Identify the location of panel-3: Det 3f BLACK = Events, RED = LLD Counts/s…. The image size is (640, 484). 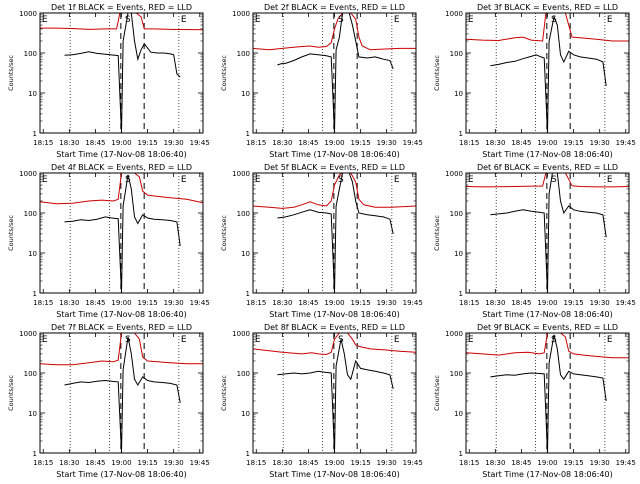
(534, 81).